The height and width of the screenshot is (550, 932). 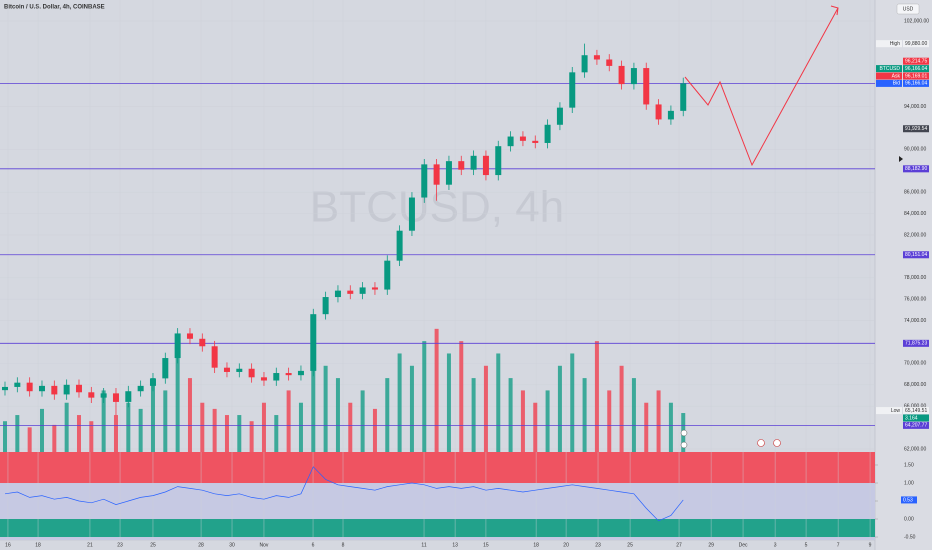 I want to click on currency-box, so click(x=908, y=9).